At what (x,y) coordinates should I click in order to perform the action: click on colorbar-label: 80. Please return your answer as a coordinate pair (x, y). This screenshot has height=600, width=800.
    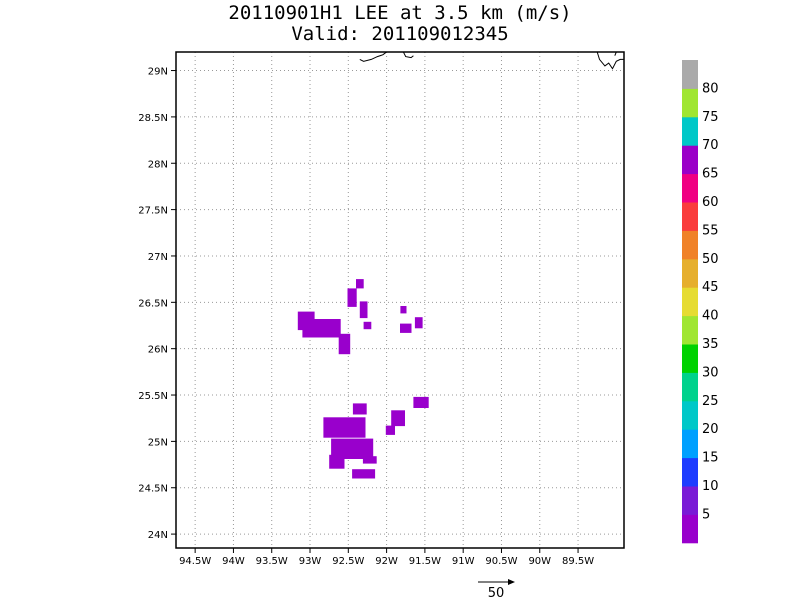
    Looking at the image, I should click on (710, 88).